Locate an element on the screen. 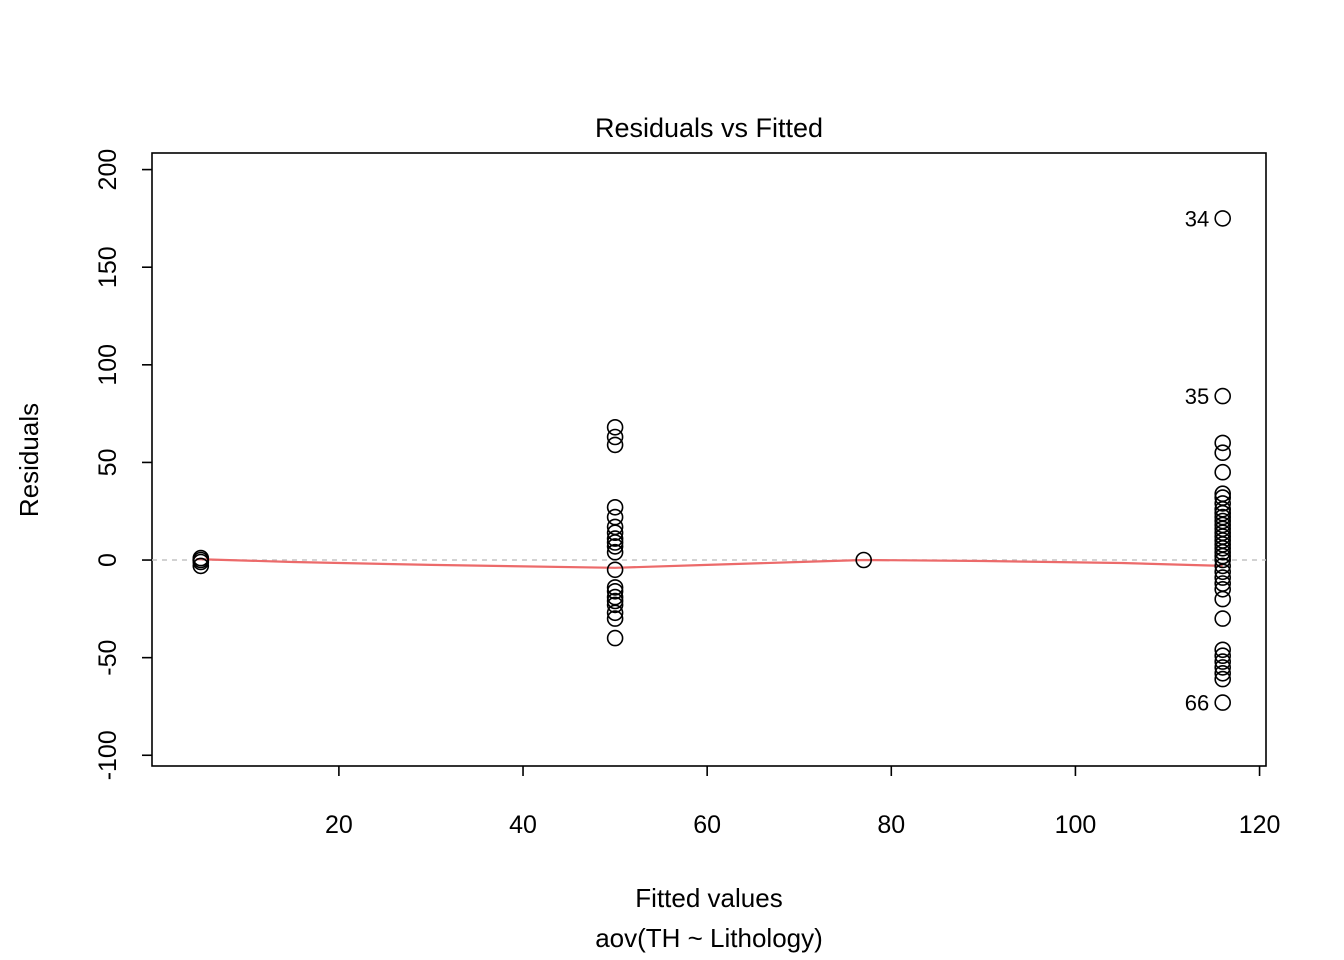 This screenshot has width=1344, height=960. y-tick-label: 150 is located at coordinates (108, 267).